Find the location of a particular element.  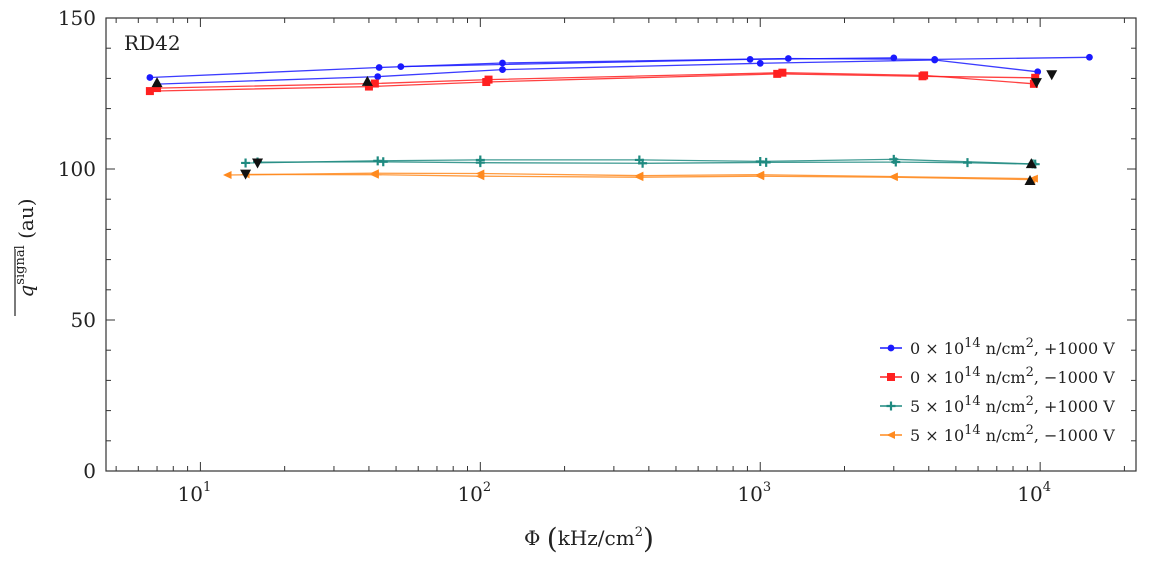

legend-item: 5 × 1014 n/cm2, +1000 V is located at coordinates (997, 405).